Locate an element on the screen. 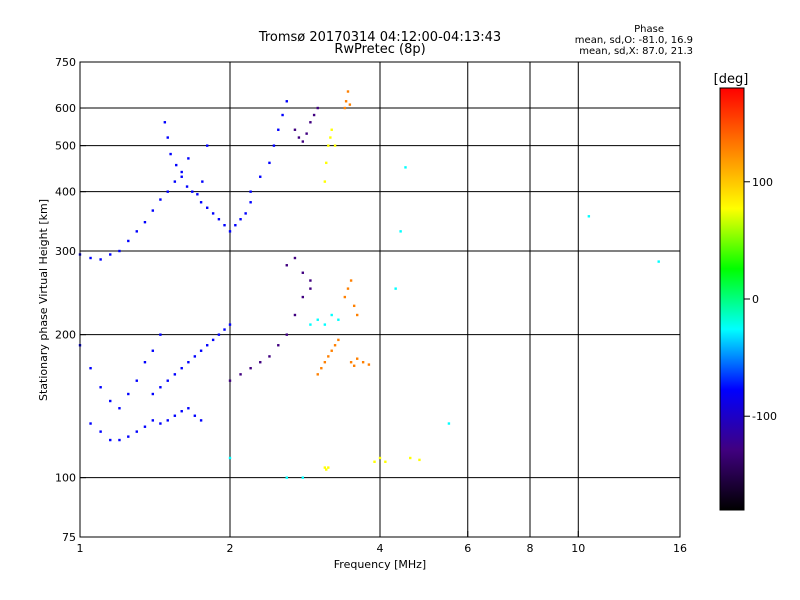  x-tick-label: 6 is located at coordinates (467, 548).